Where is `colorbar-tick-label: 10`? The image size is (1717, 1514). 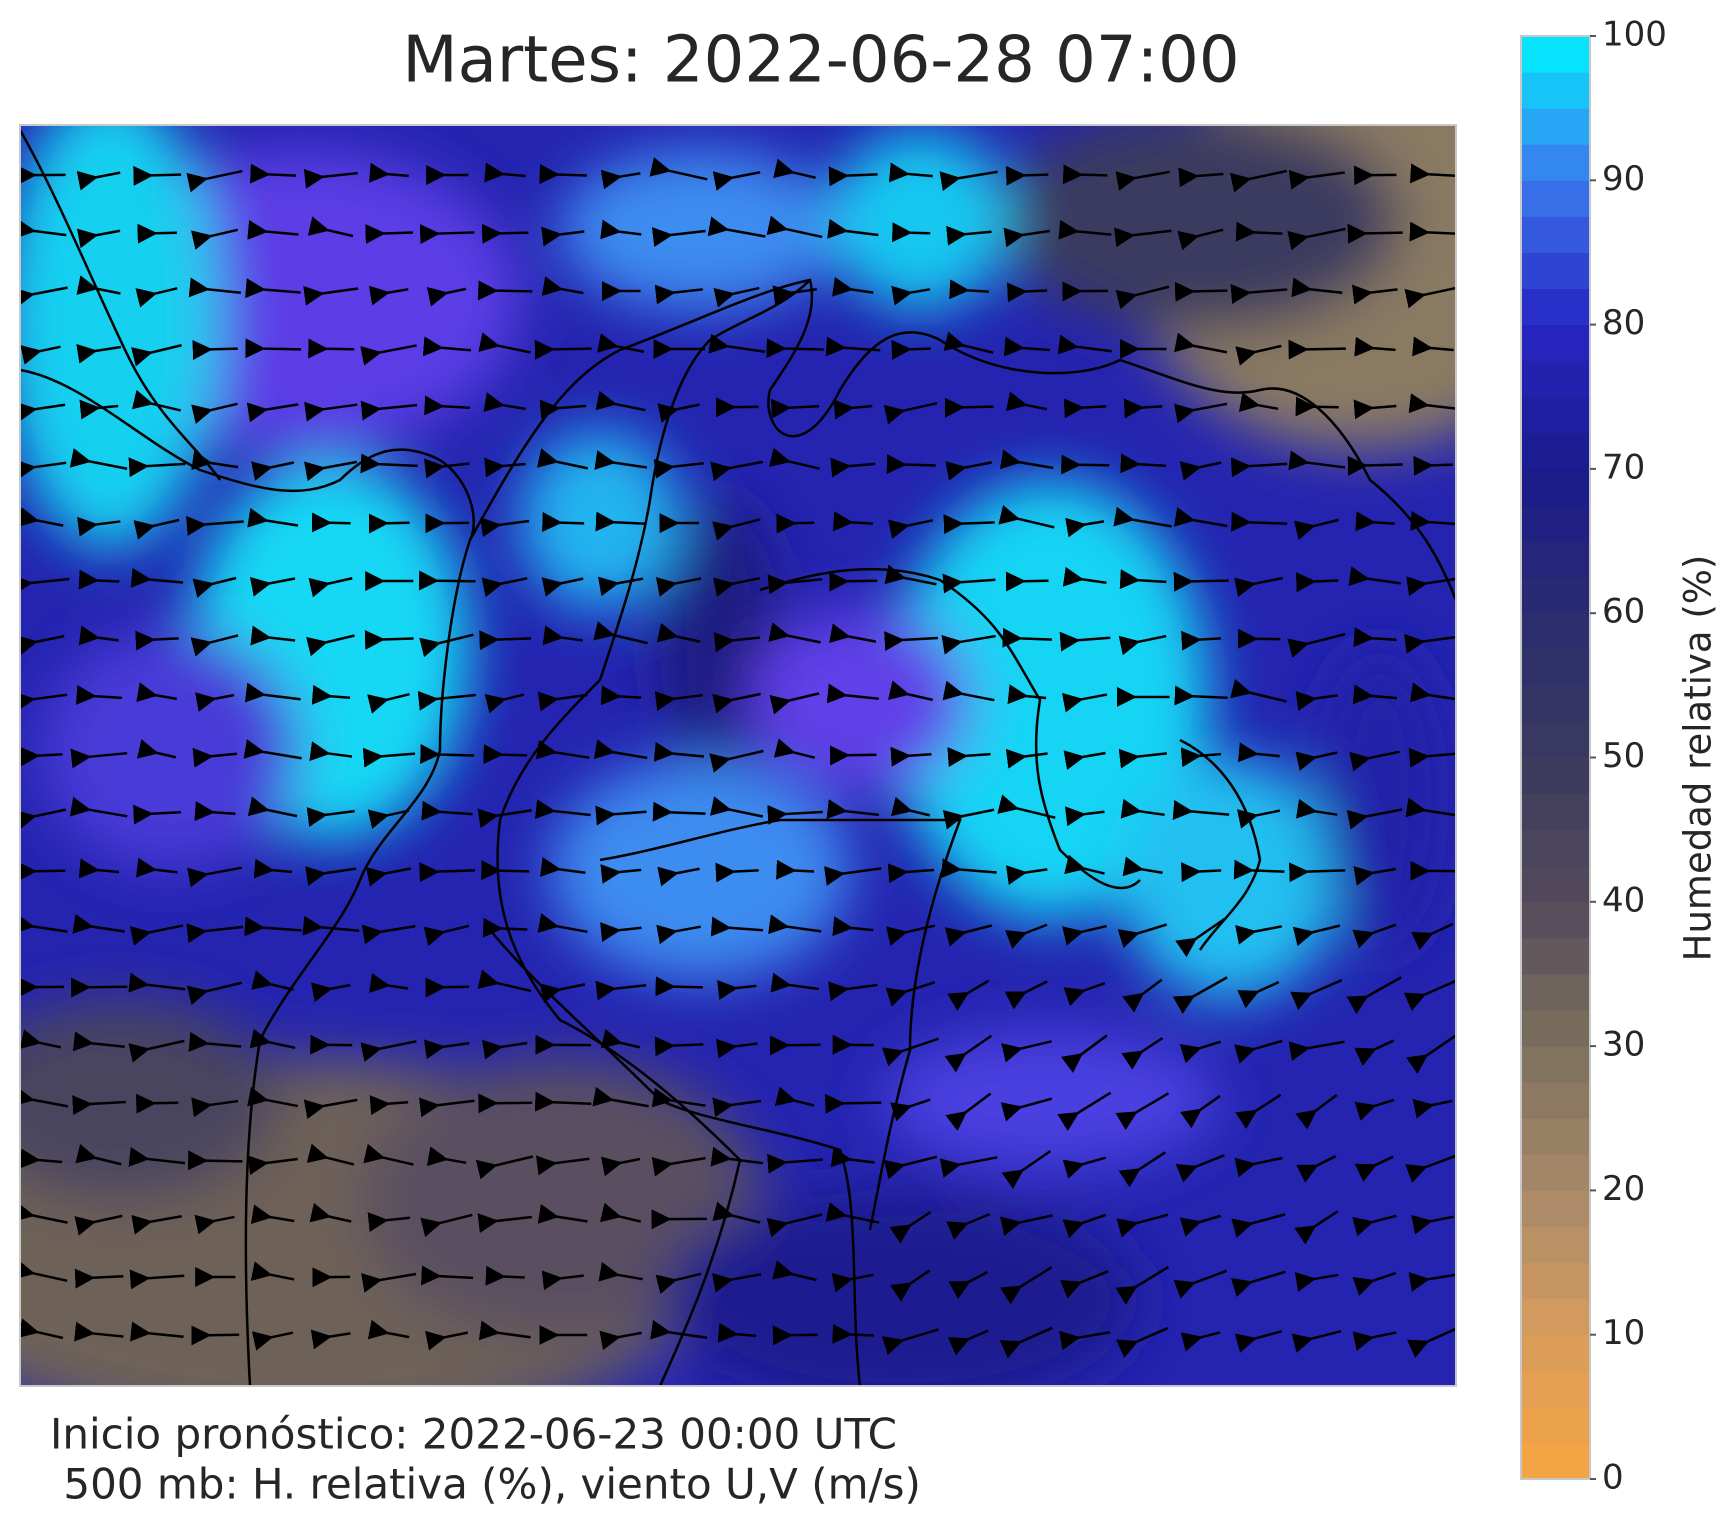
colorbar-tick-label: 10 is located at coordinates (1623, 1333).